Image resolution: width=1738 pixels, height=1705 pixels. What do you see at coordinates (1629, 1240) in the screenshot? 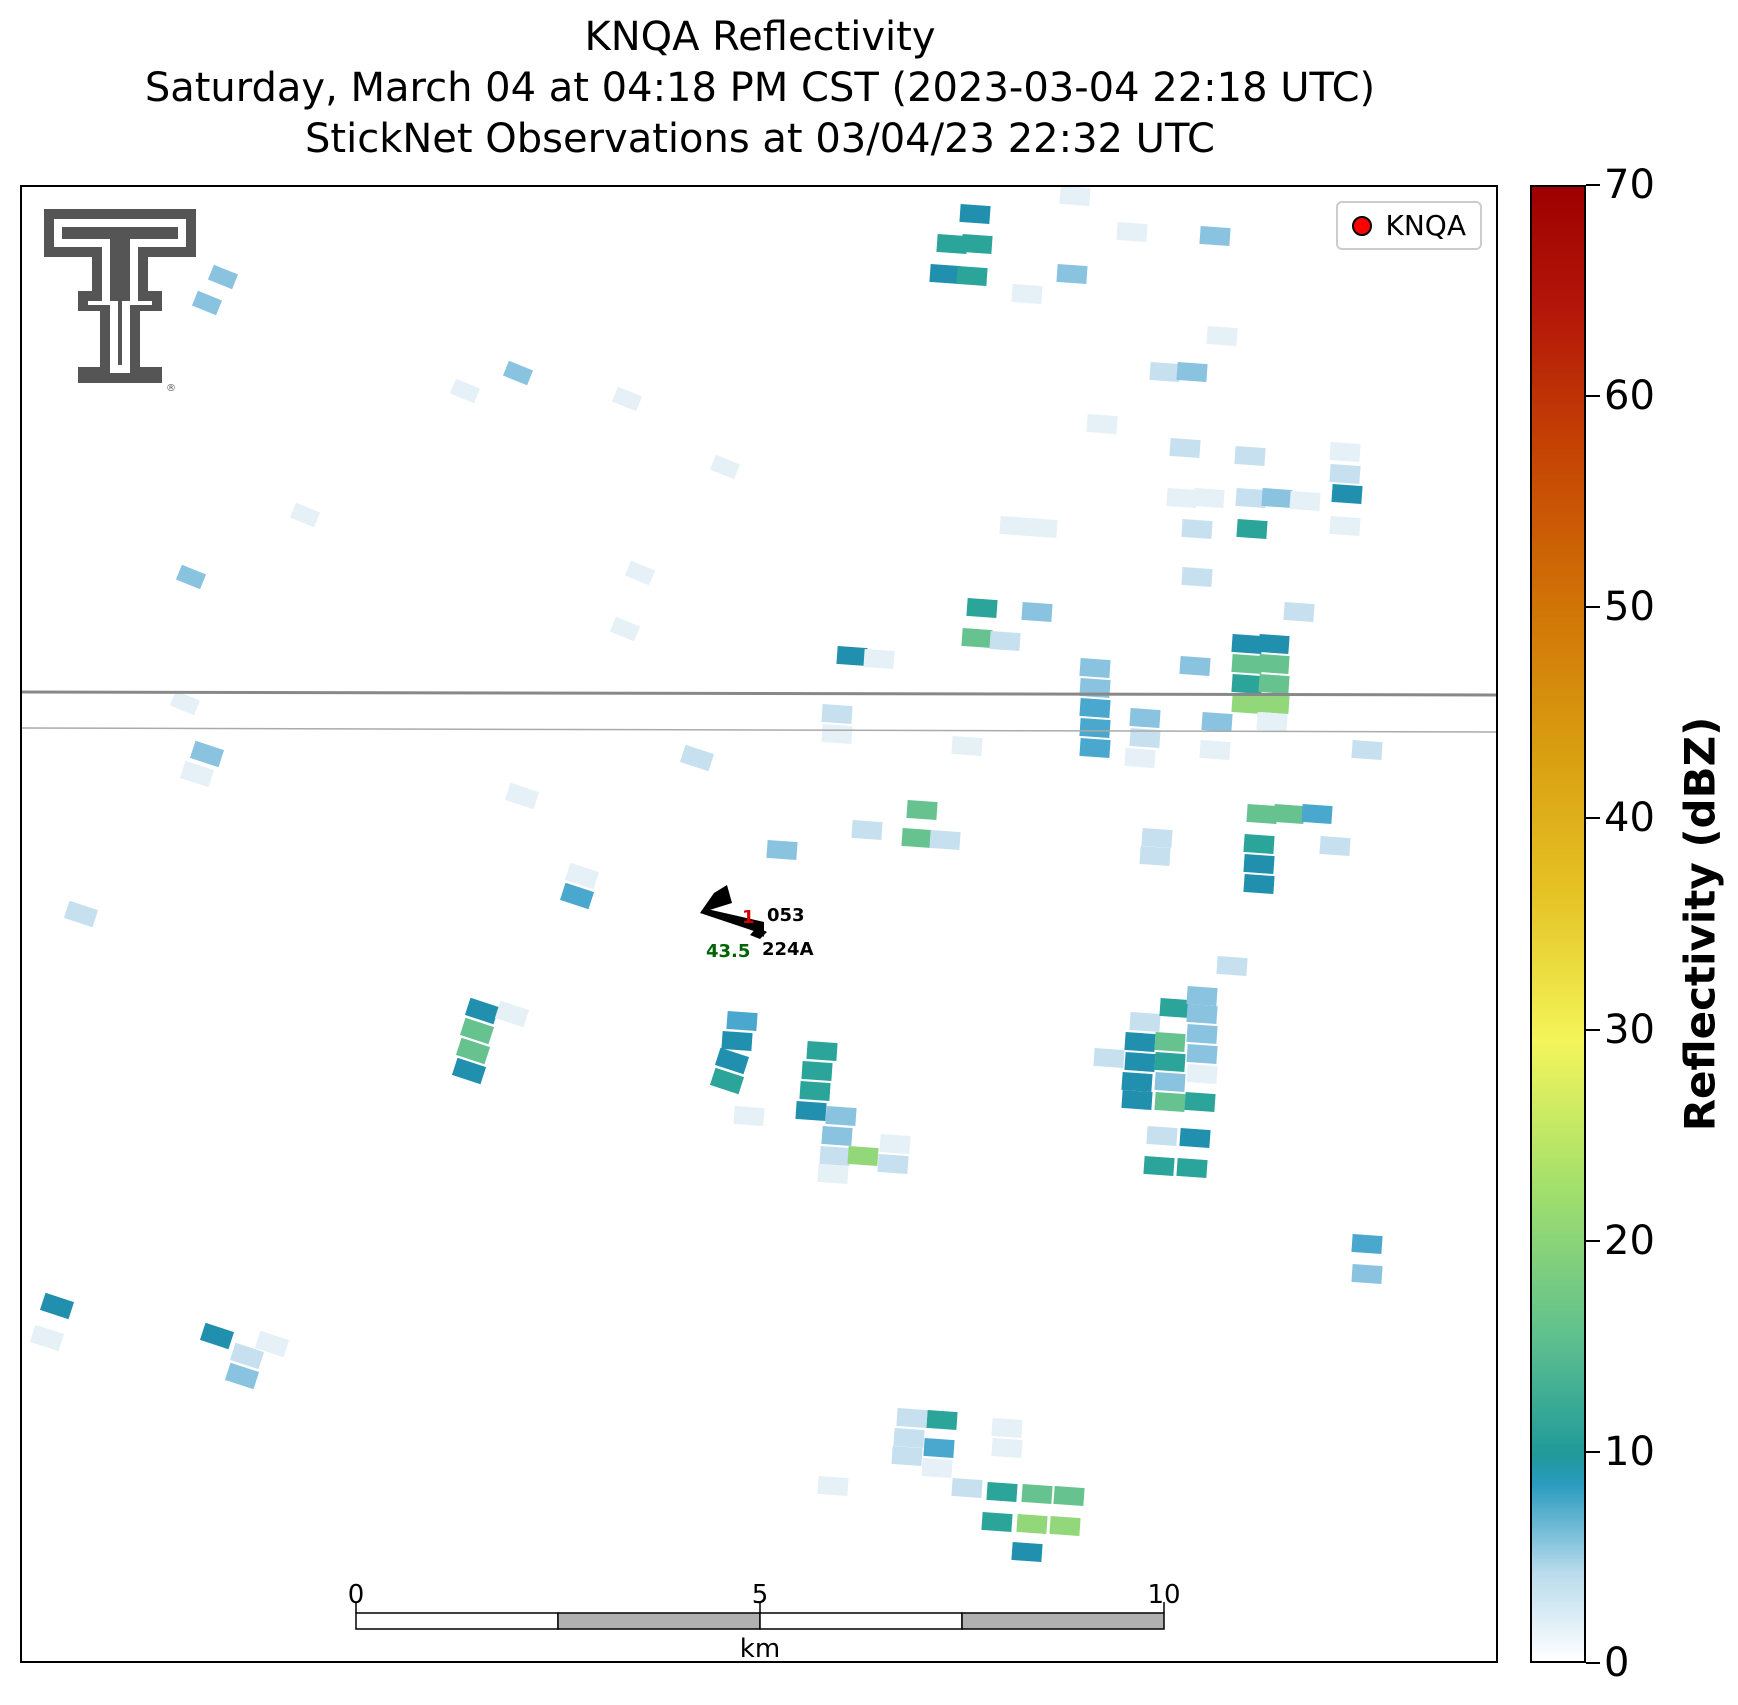
I see `colorbar-tick-label: 20` at bounding box center [1629, 1240].